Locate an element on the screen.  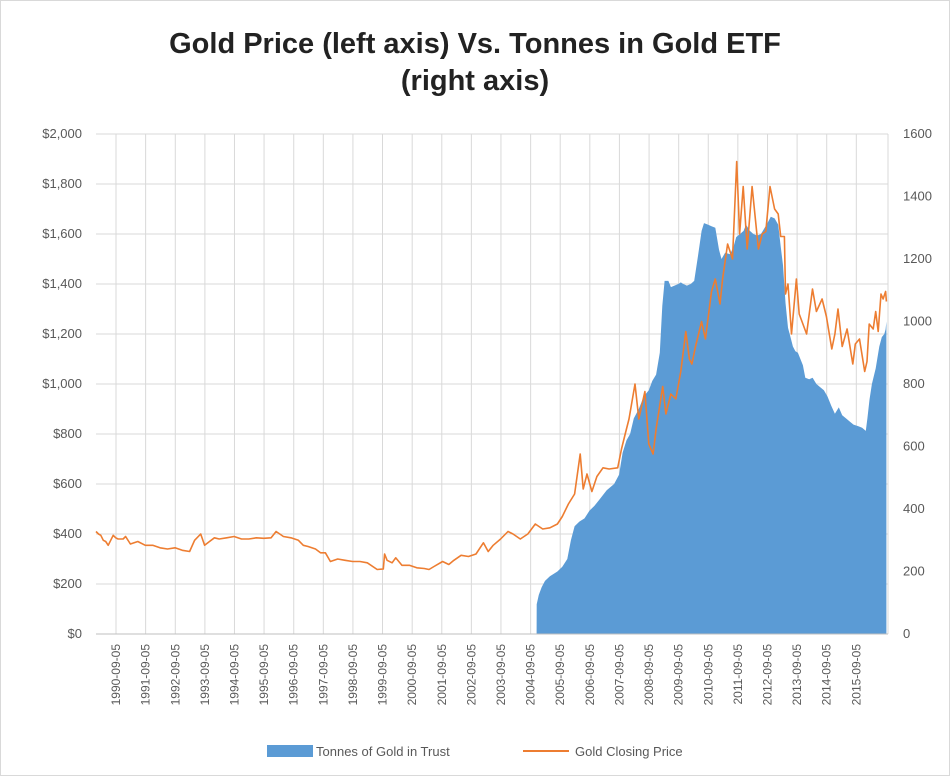
legend-label-price: Gold Closing Price is located at coordinates (629, 751).